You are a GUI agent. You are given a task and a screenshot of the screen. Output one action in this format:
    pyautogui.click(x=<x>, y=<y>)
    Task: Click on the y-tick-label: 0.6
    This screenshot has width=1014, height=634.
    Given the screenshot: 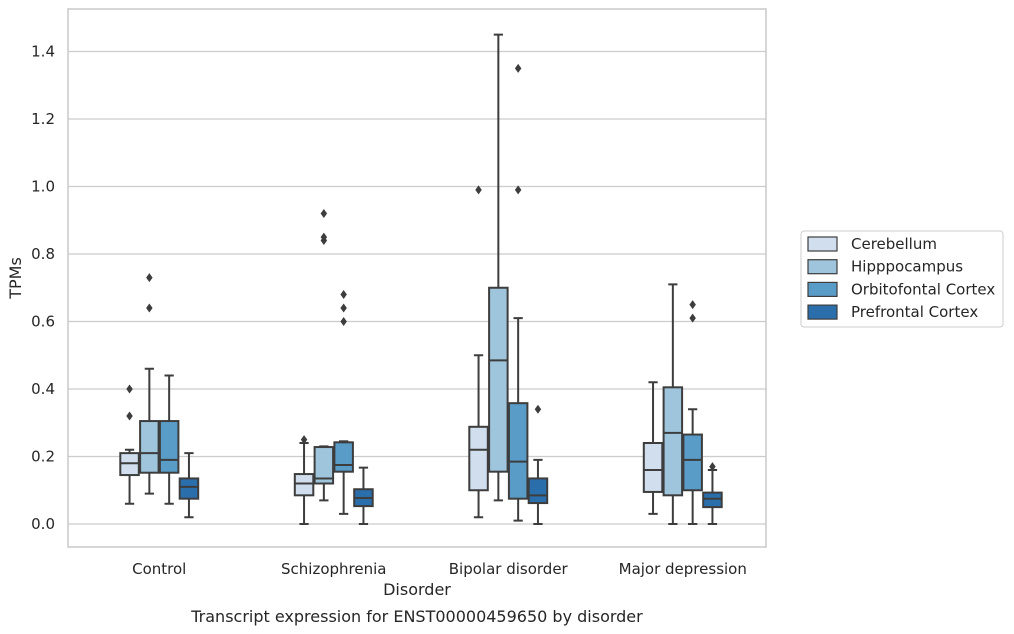 What is the action you would take?
    pyautogui.click(x=43, y=322)
    